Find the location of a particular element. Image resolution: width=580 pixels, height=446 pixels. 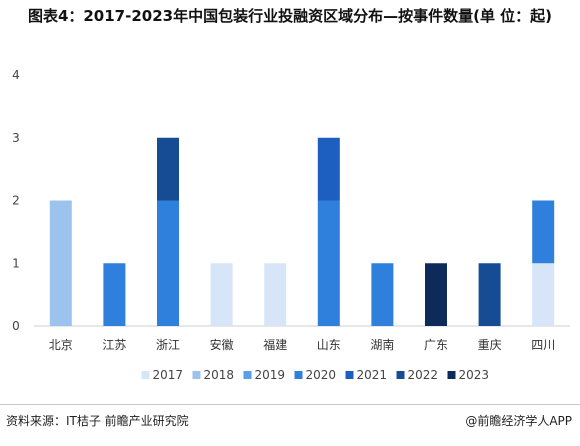

x-axis: 北京 江苏 浙江 安徽 福建 山东 湖南 广东 重庆 四川 is located at coordinates (302, 344).